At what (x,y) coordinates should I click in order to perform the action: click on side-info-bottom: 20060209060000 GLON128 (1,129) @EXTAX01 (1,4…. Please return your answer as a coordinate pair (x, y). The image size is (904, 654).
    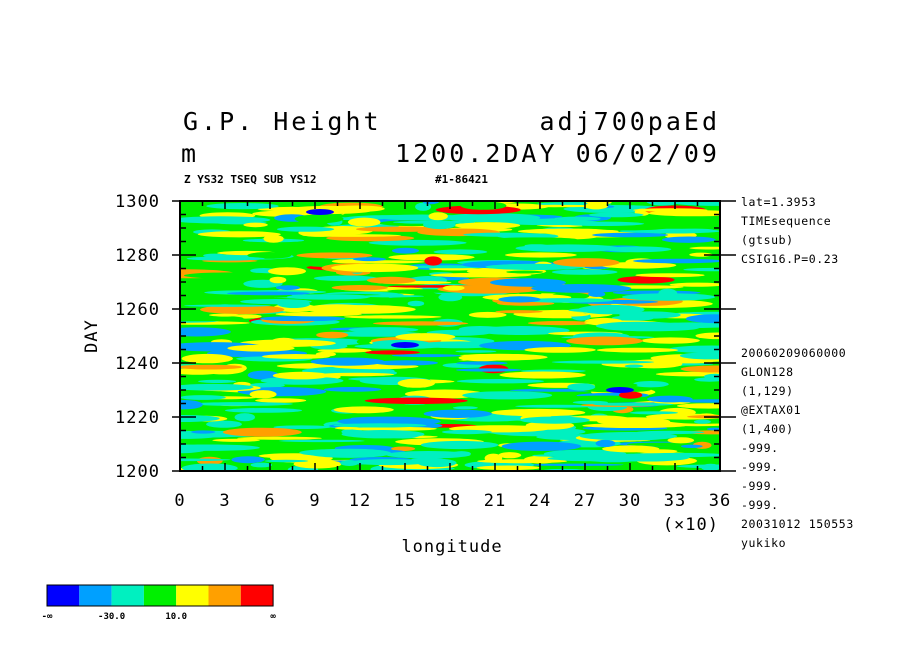
    Looking at the image, I should click on (797, 448).